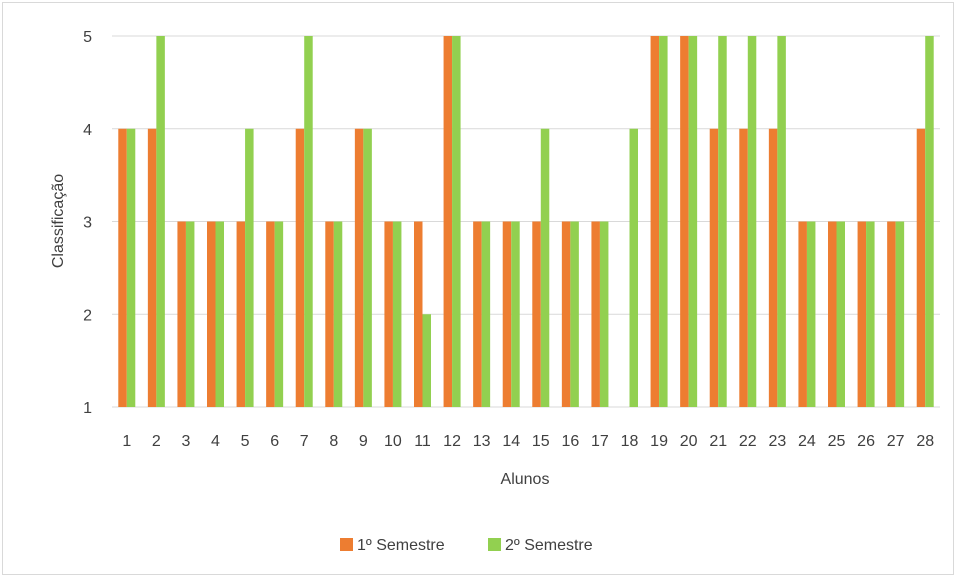 The width and height of the screenshot is (957, 578). Describe the element at coordinates (333, 441) in the screenshot. I see `x-tick-label: 8` at that location.